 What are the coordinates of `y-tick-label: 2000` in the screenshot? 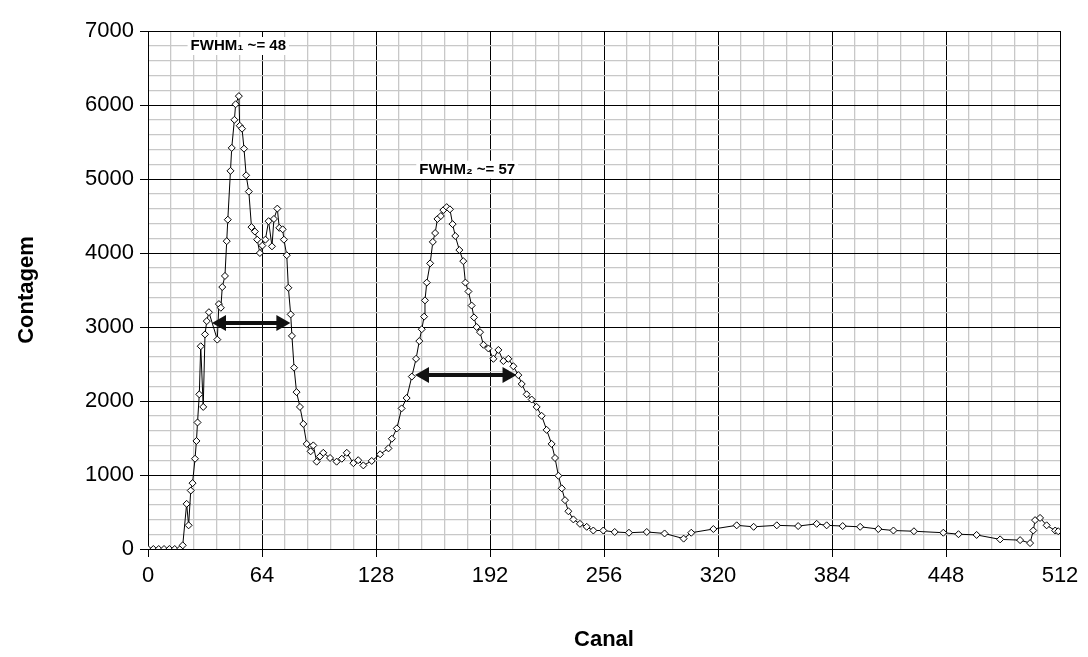 It's located at (109, 400).